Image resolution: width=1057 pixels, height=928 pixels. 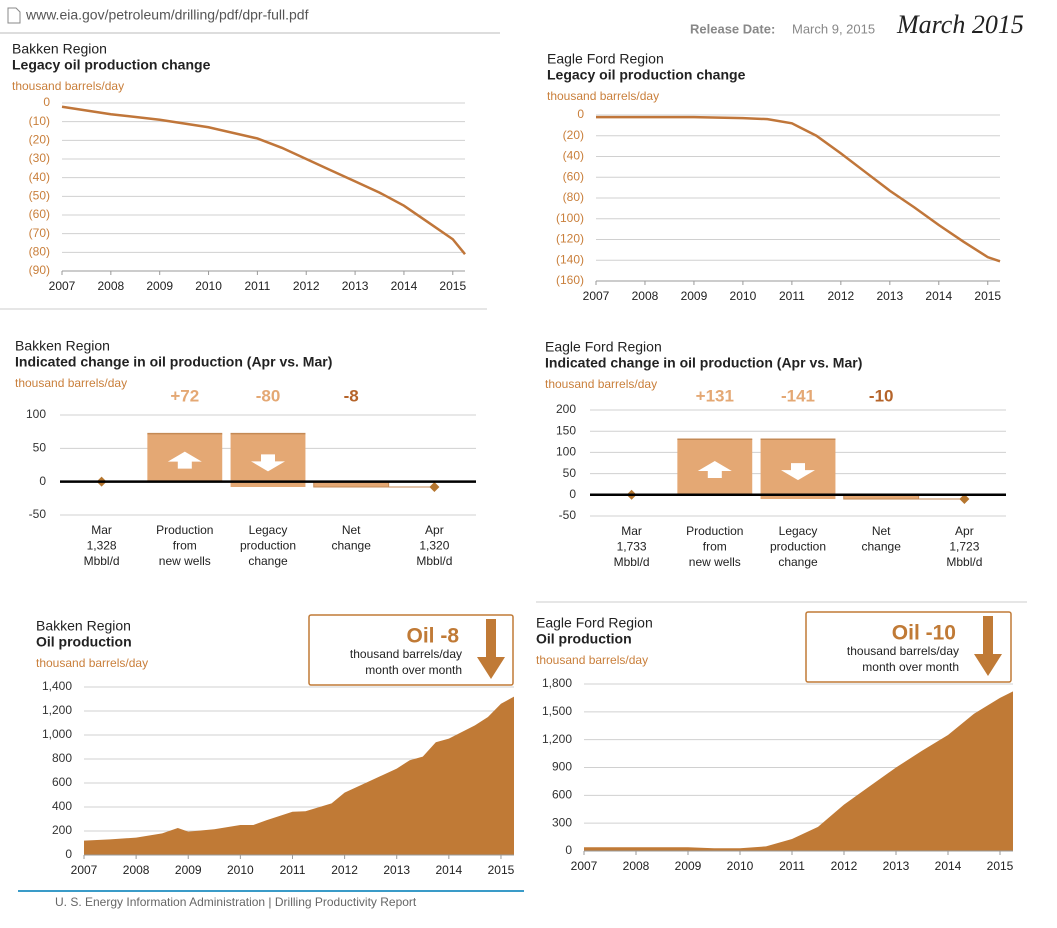 I want to click on y-tick-label: (90), so click(x=39, y=270).